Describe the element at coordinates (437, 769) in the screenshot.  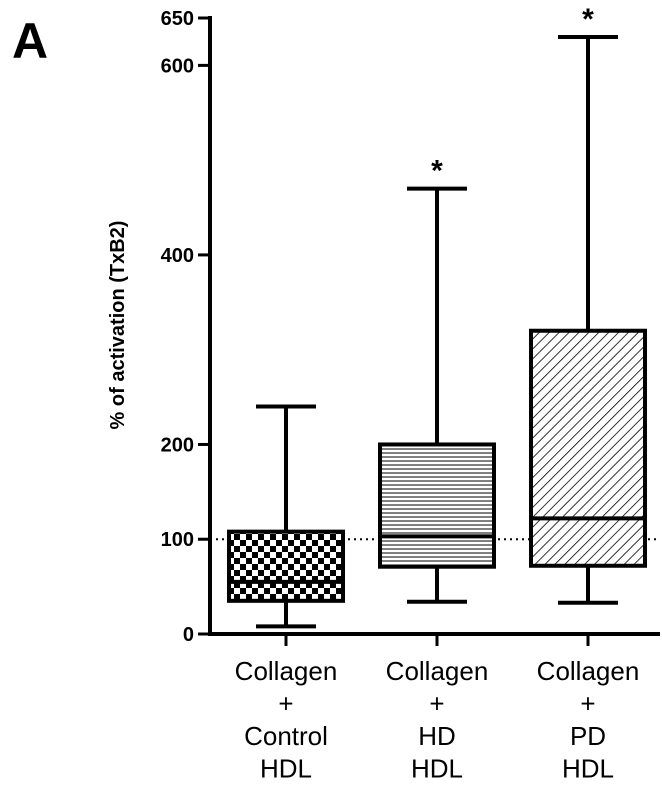
I see `category-label-2-line-4: HDL` at that location.